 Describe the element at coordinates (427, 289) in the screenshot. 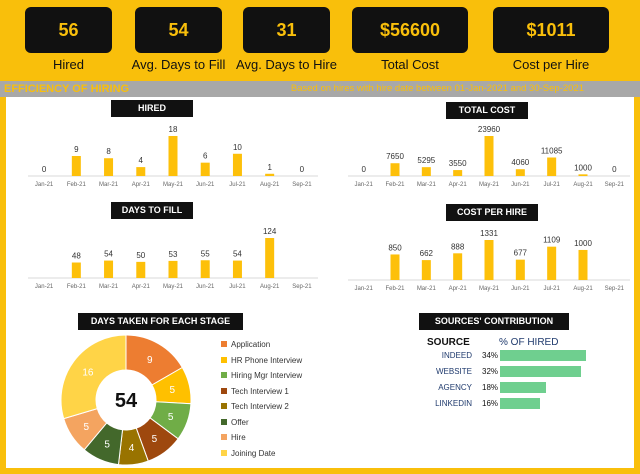

I see `cost-per-hire-tick-label: Mar-21` at that location.